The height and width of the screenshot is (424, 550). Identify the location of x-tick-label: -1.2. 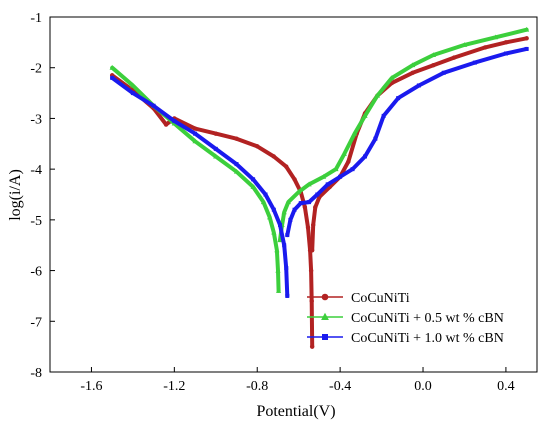
(174, 386).